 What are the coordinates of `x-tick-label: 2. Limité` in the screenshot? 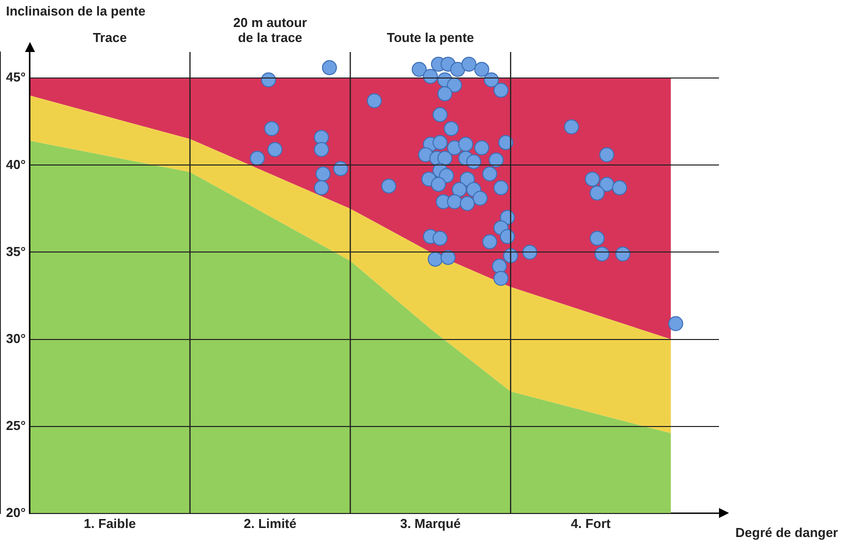 It's located at (270, 523).